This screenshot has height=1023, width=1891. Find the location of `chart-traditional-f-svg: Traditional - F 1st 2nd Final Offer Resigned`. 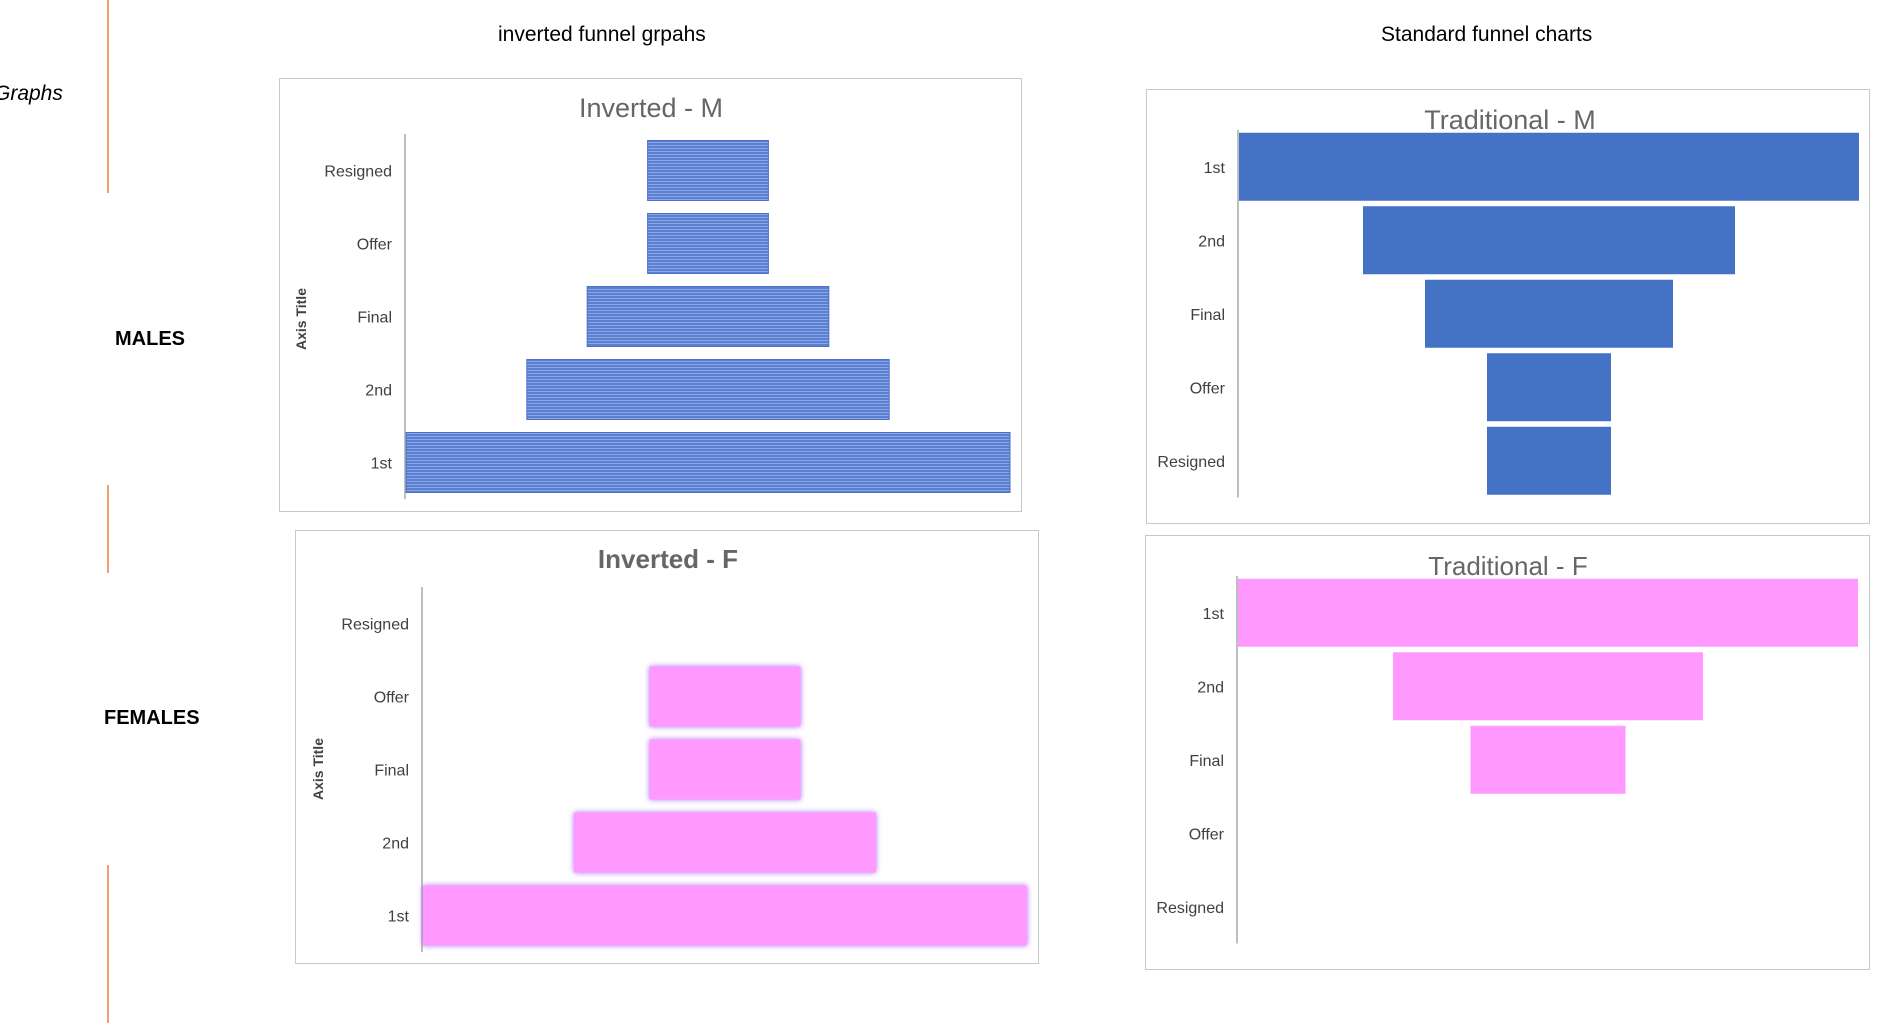

chart-traditional-f-svg: Traditional - F 1st 2nd Final Offer Resigned is located at coordinates (1507, 747).